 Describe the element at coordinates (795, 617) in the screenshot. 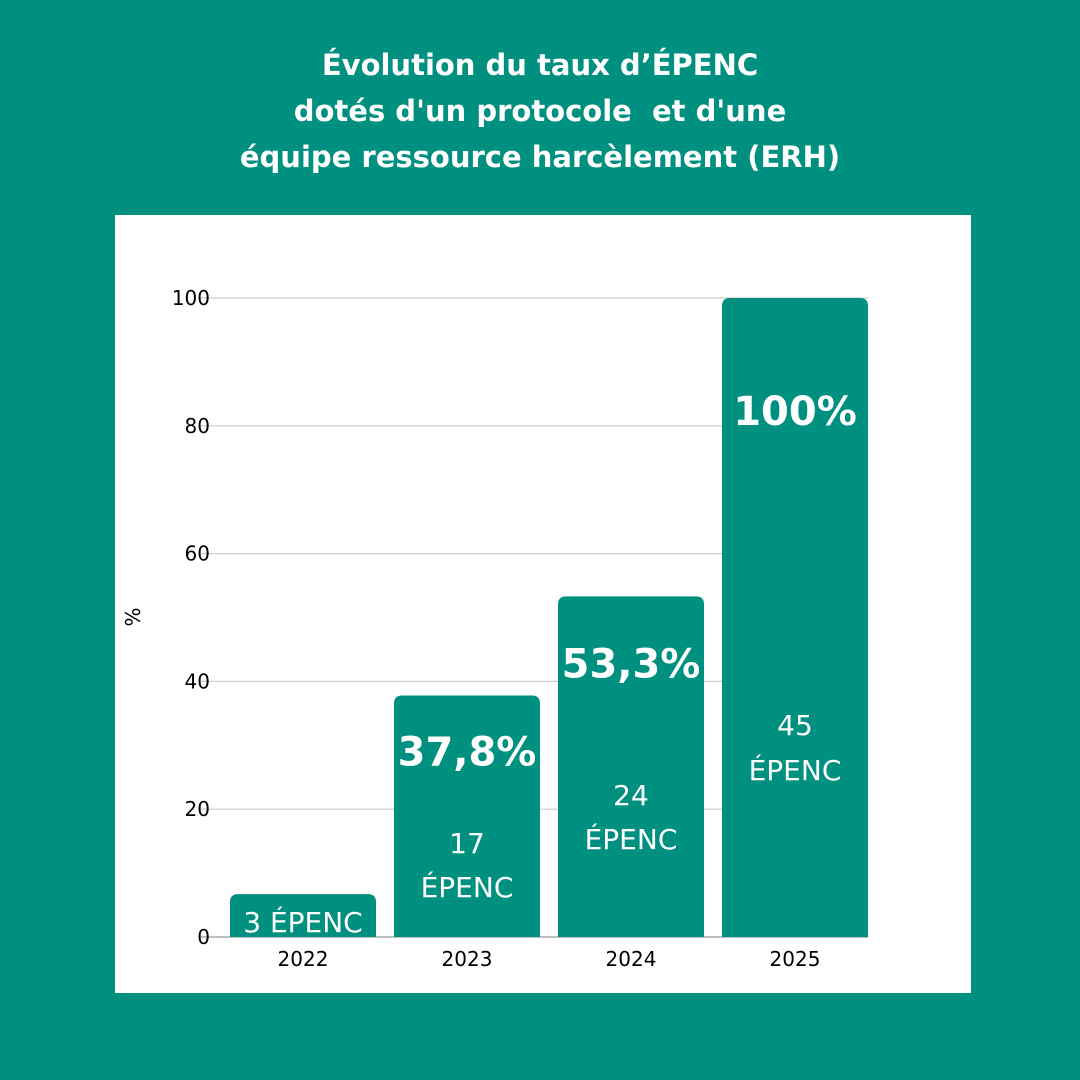

I see `bar-2025` at that location.